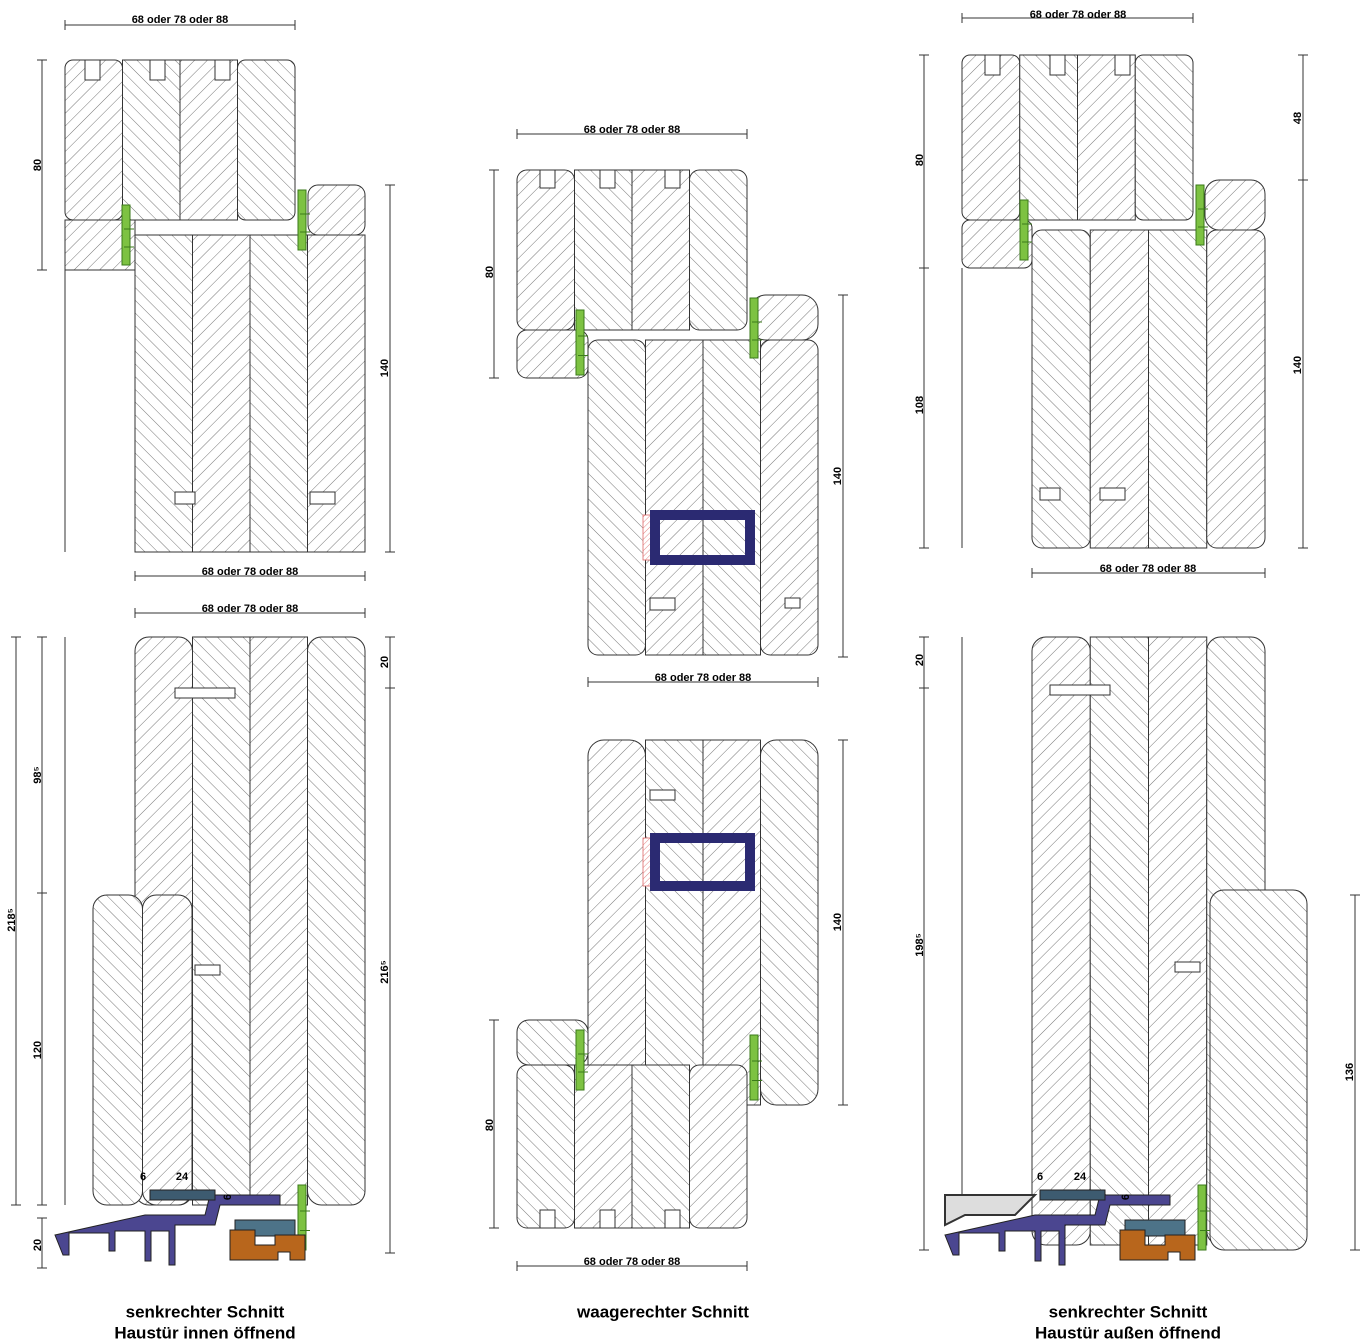 The image size is (1365, 1341). Describe the element at coordinates (1350, 1072) in the screenshot. I see `dimension-label: 136` at that location.